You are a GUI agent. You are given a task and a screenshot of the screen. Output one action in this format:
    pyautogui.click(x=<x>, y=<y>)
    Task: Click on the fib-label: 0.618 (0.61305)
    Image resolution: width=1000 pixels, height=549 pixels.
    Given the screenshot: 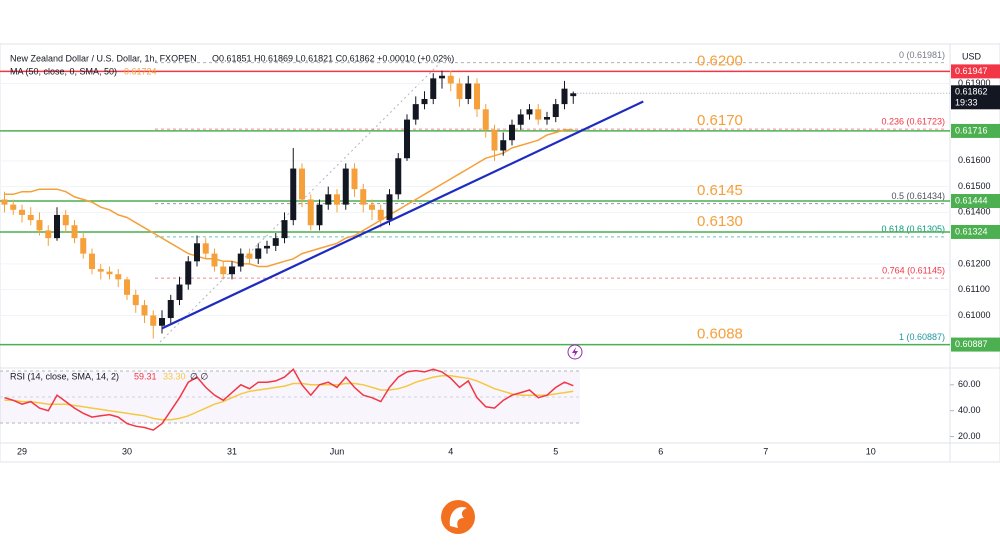 What is the action you would take?
    pyautogui.click(x=913, y=229)
    